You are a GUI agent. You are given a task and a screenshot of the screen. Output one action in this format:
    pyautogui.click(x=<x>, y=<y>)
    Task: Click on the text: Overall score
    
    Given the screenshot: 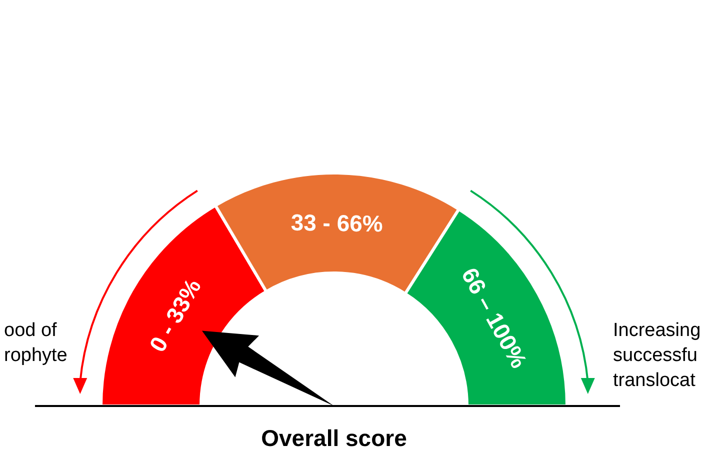 What is the action you would take?
    pyautogui.click(x=334, y=438)
    